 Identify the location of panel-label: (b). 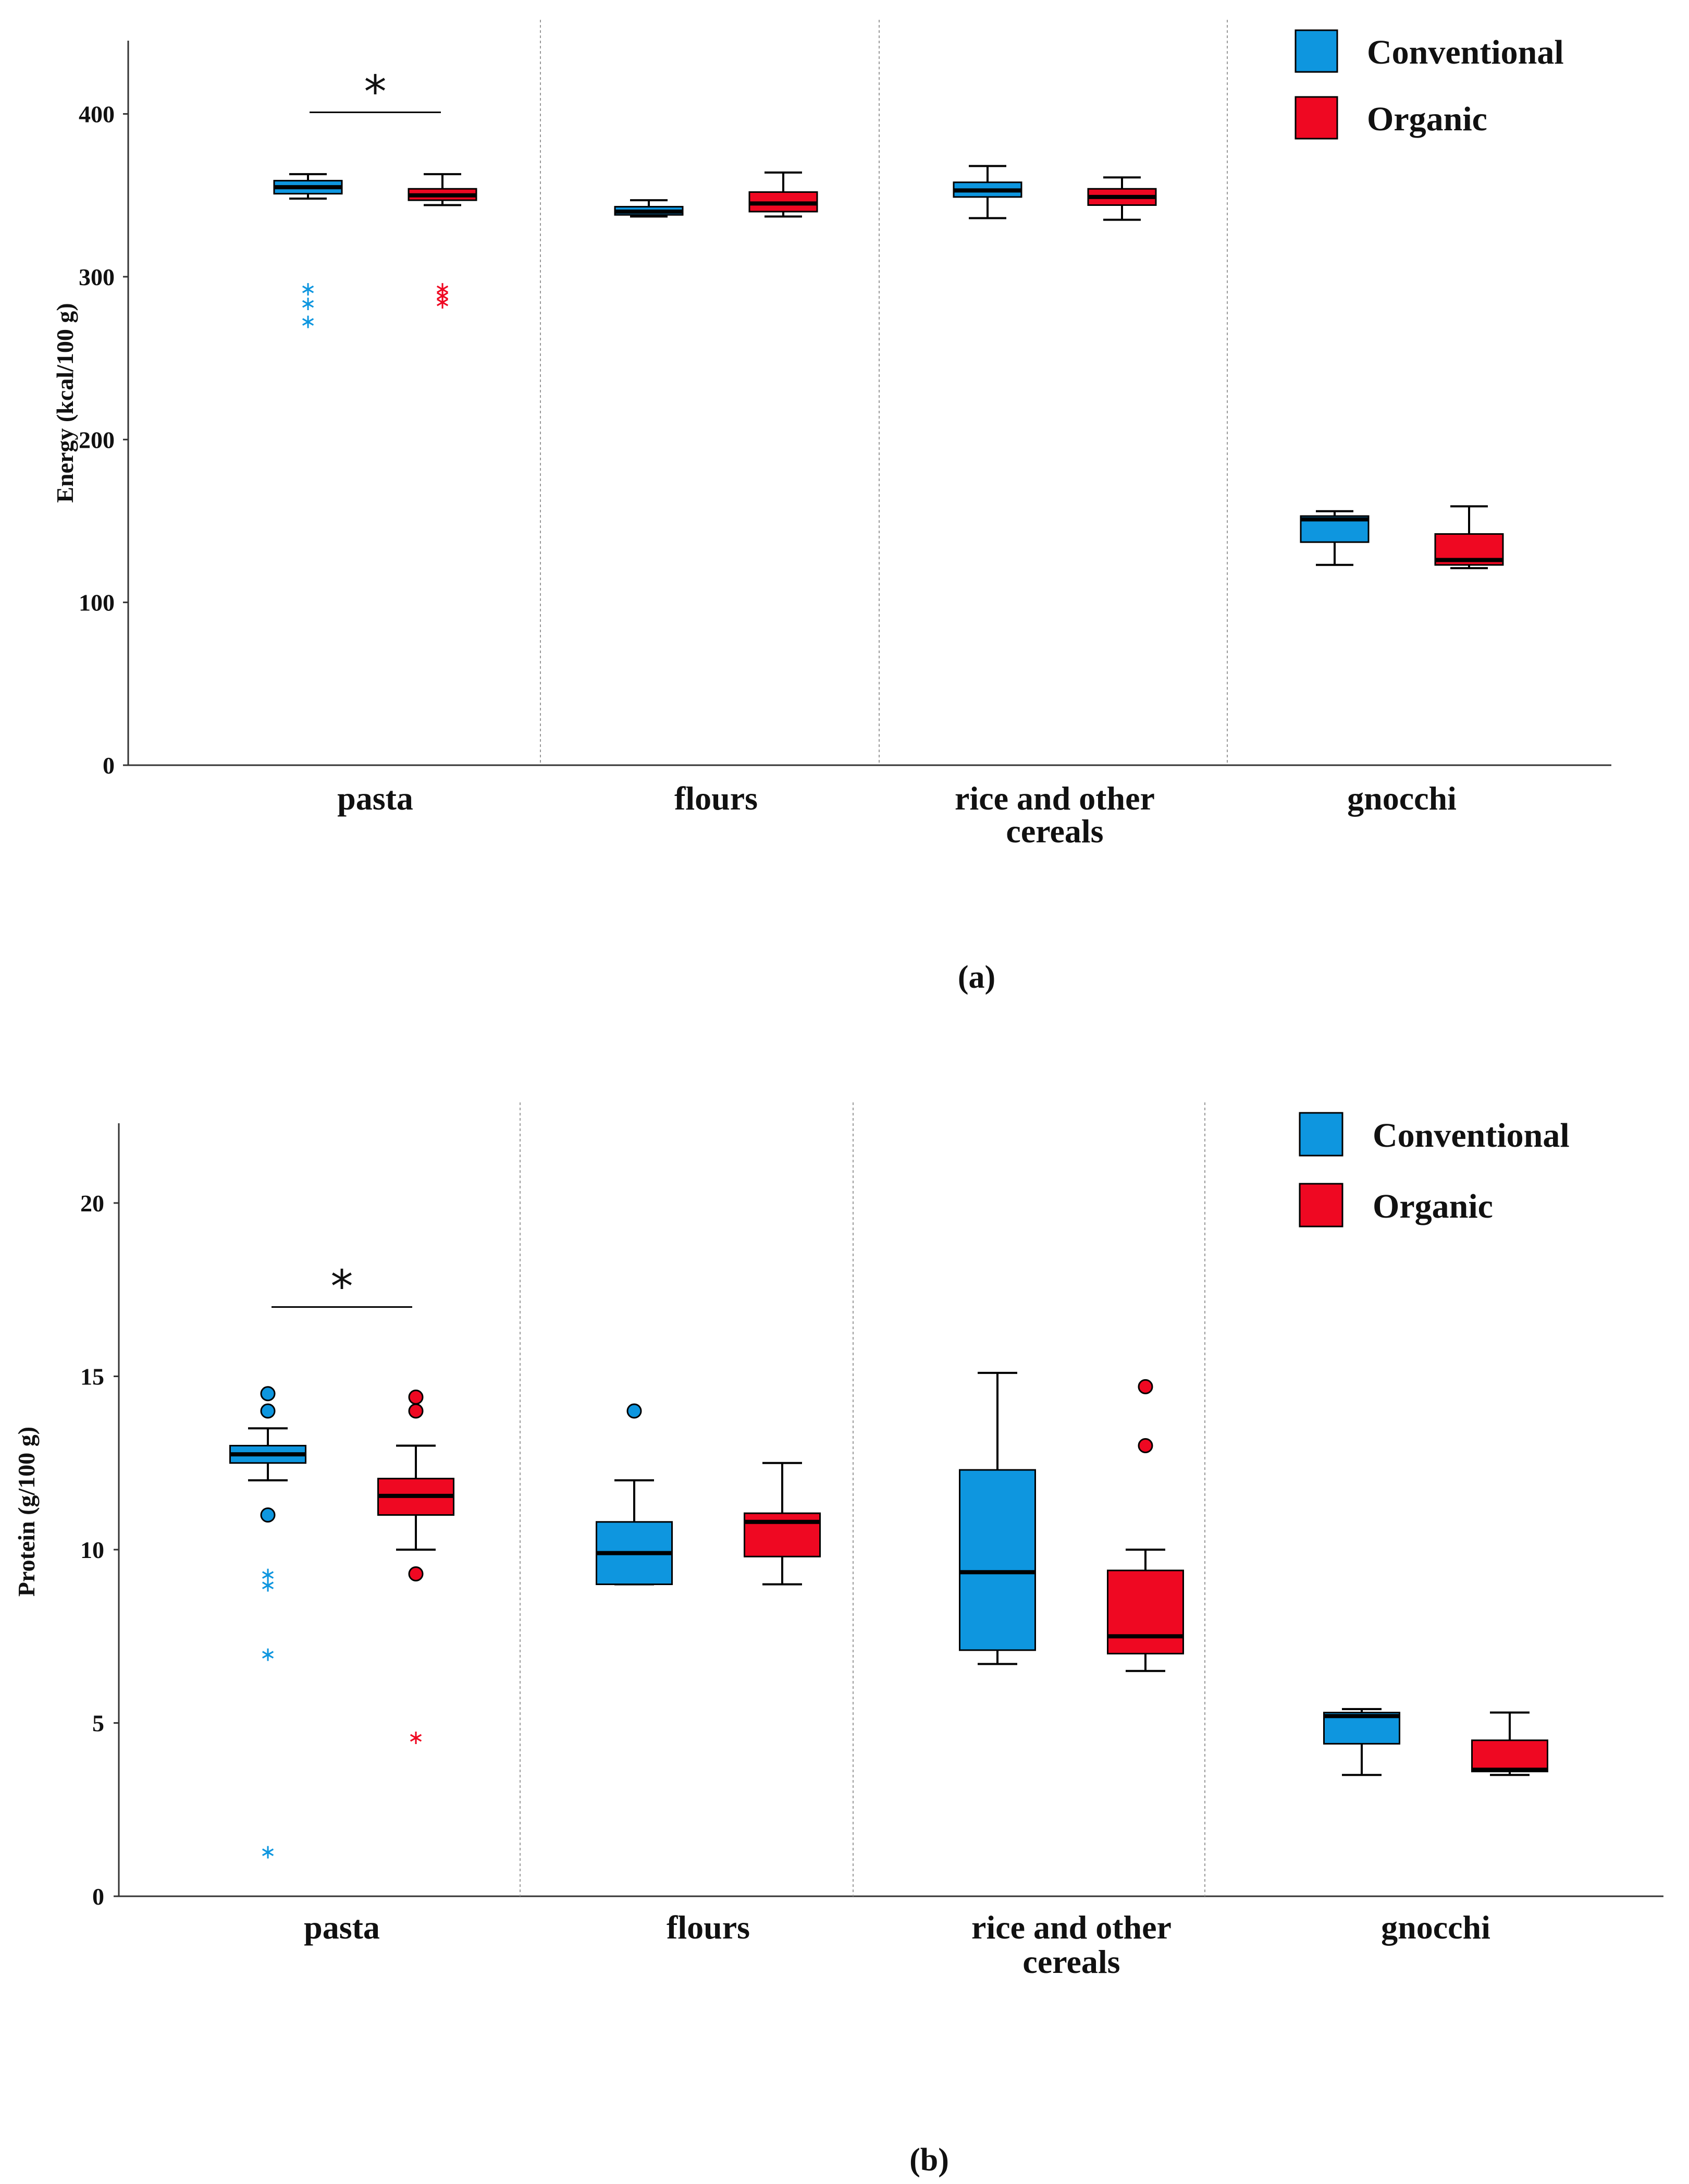
(929, 2160).